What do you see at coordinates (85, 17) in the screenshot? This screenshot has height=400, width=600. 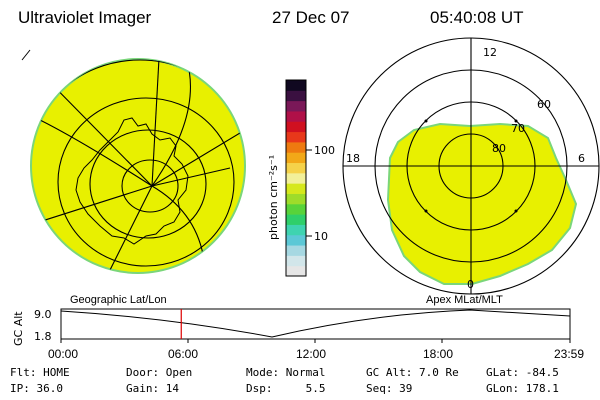 I see `instrument-title: Ultraviolet Imager` at bounding box center [85, 17].